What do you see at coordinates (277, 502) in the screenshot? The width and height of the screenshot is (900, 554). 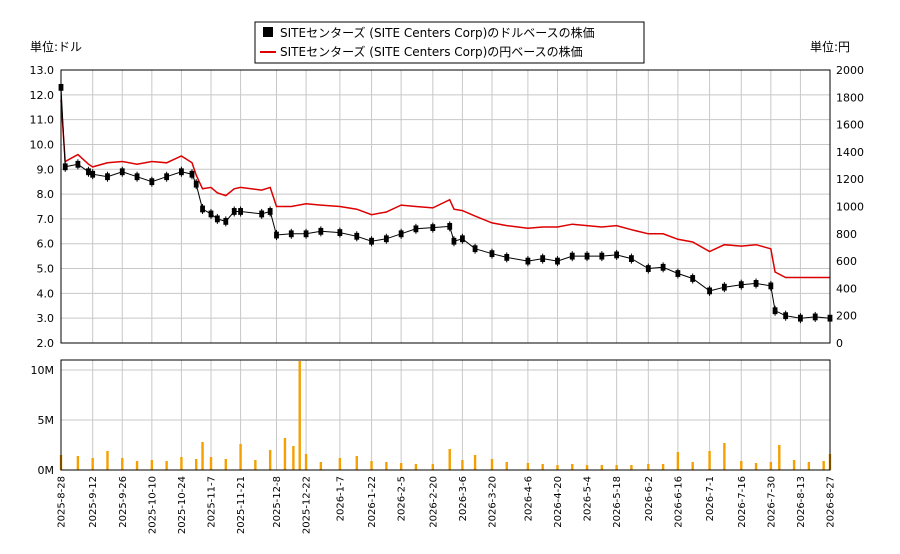 I see `x-tick-label: 2025-12-8` at bounding box center [277, 502].